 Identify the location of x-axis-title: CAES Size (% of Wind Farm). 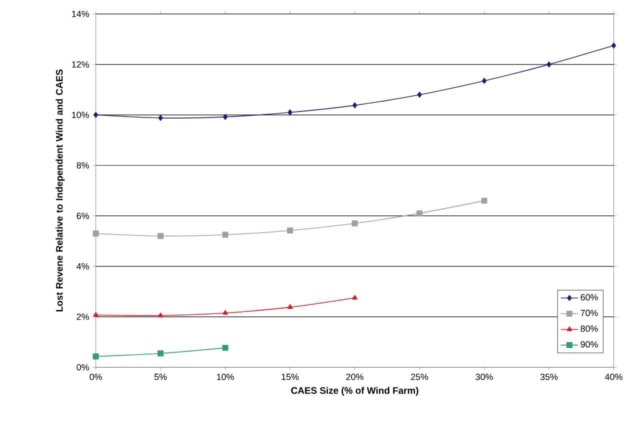
(354, 391).